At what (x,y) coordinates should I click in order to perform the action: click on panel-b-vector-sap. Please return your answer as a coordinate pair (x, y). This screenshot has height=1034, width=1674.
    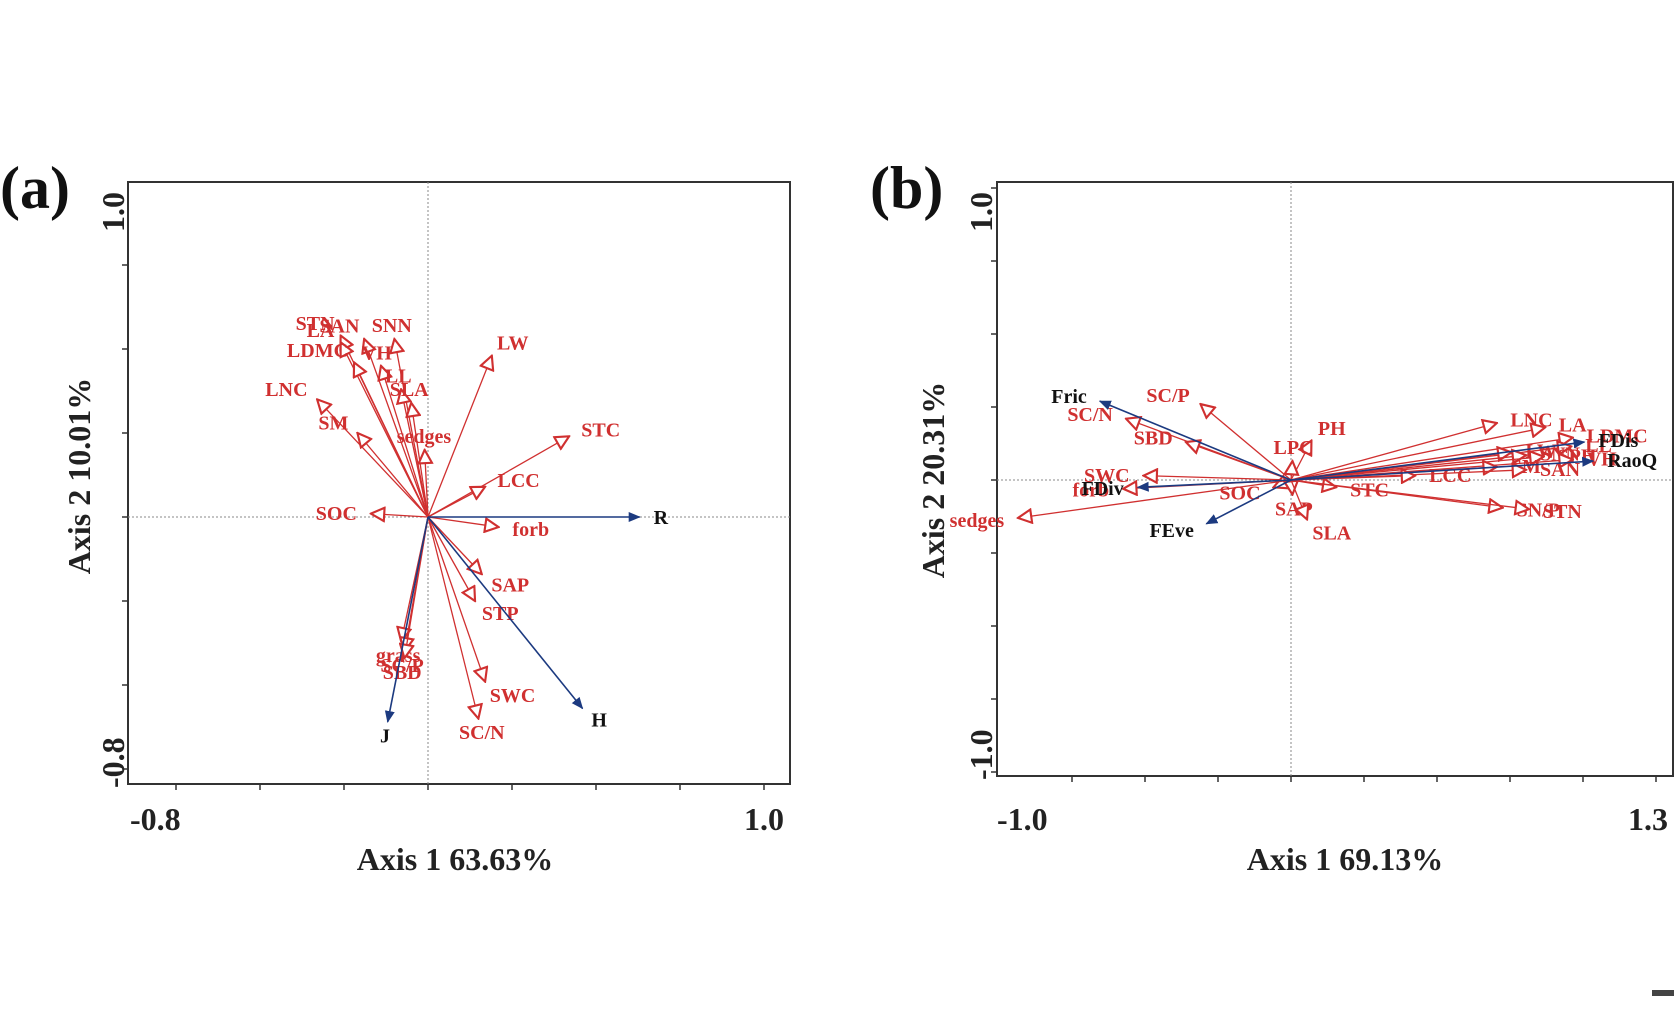
    Looking at the image, I should click on (1291, 487).